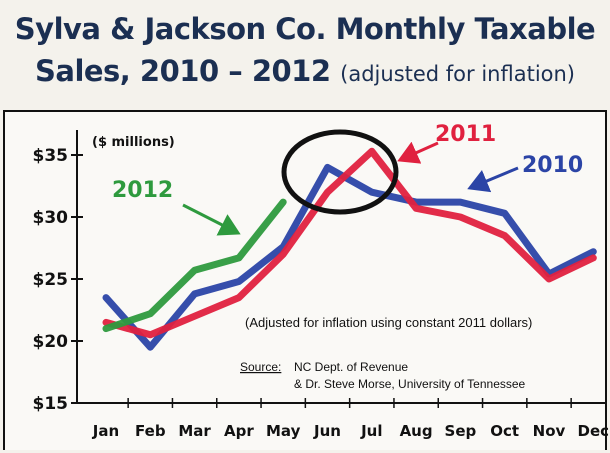 The height and width of the screenshot is (453, 610). I want to click on source-label: Source:, so click(260, 367).